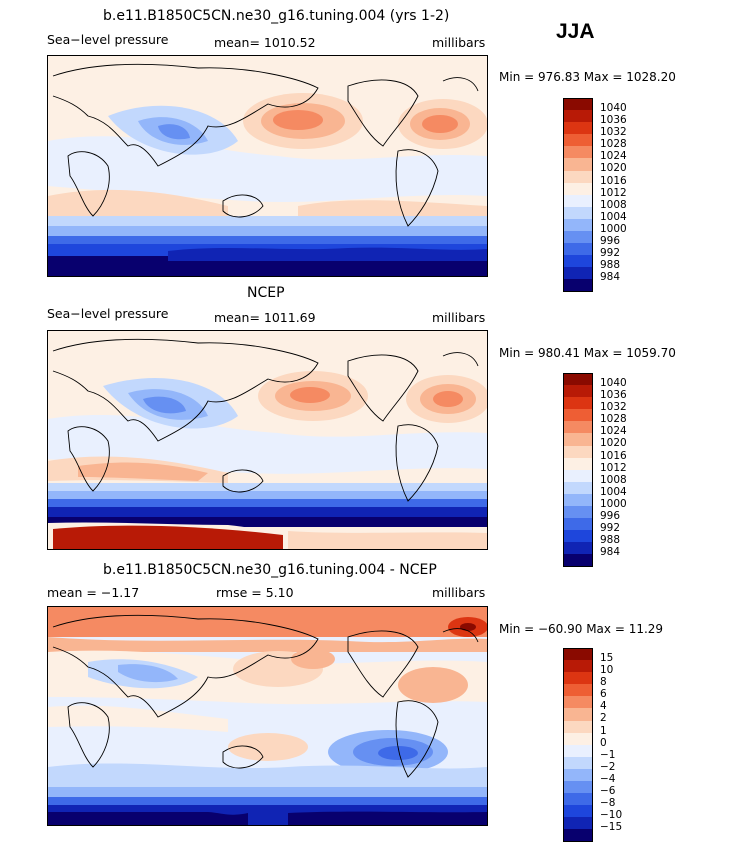  I want to click on panel-3-legend: 15 10 8 6 4 2 1 0 −1 −2 −4 −6 −8 −10 −15, so click(621, 745).